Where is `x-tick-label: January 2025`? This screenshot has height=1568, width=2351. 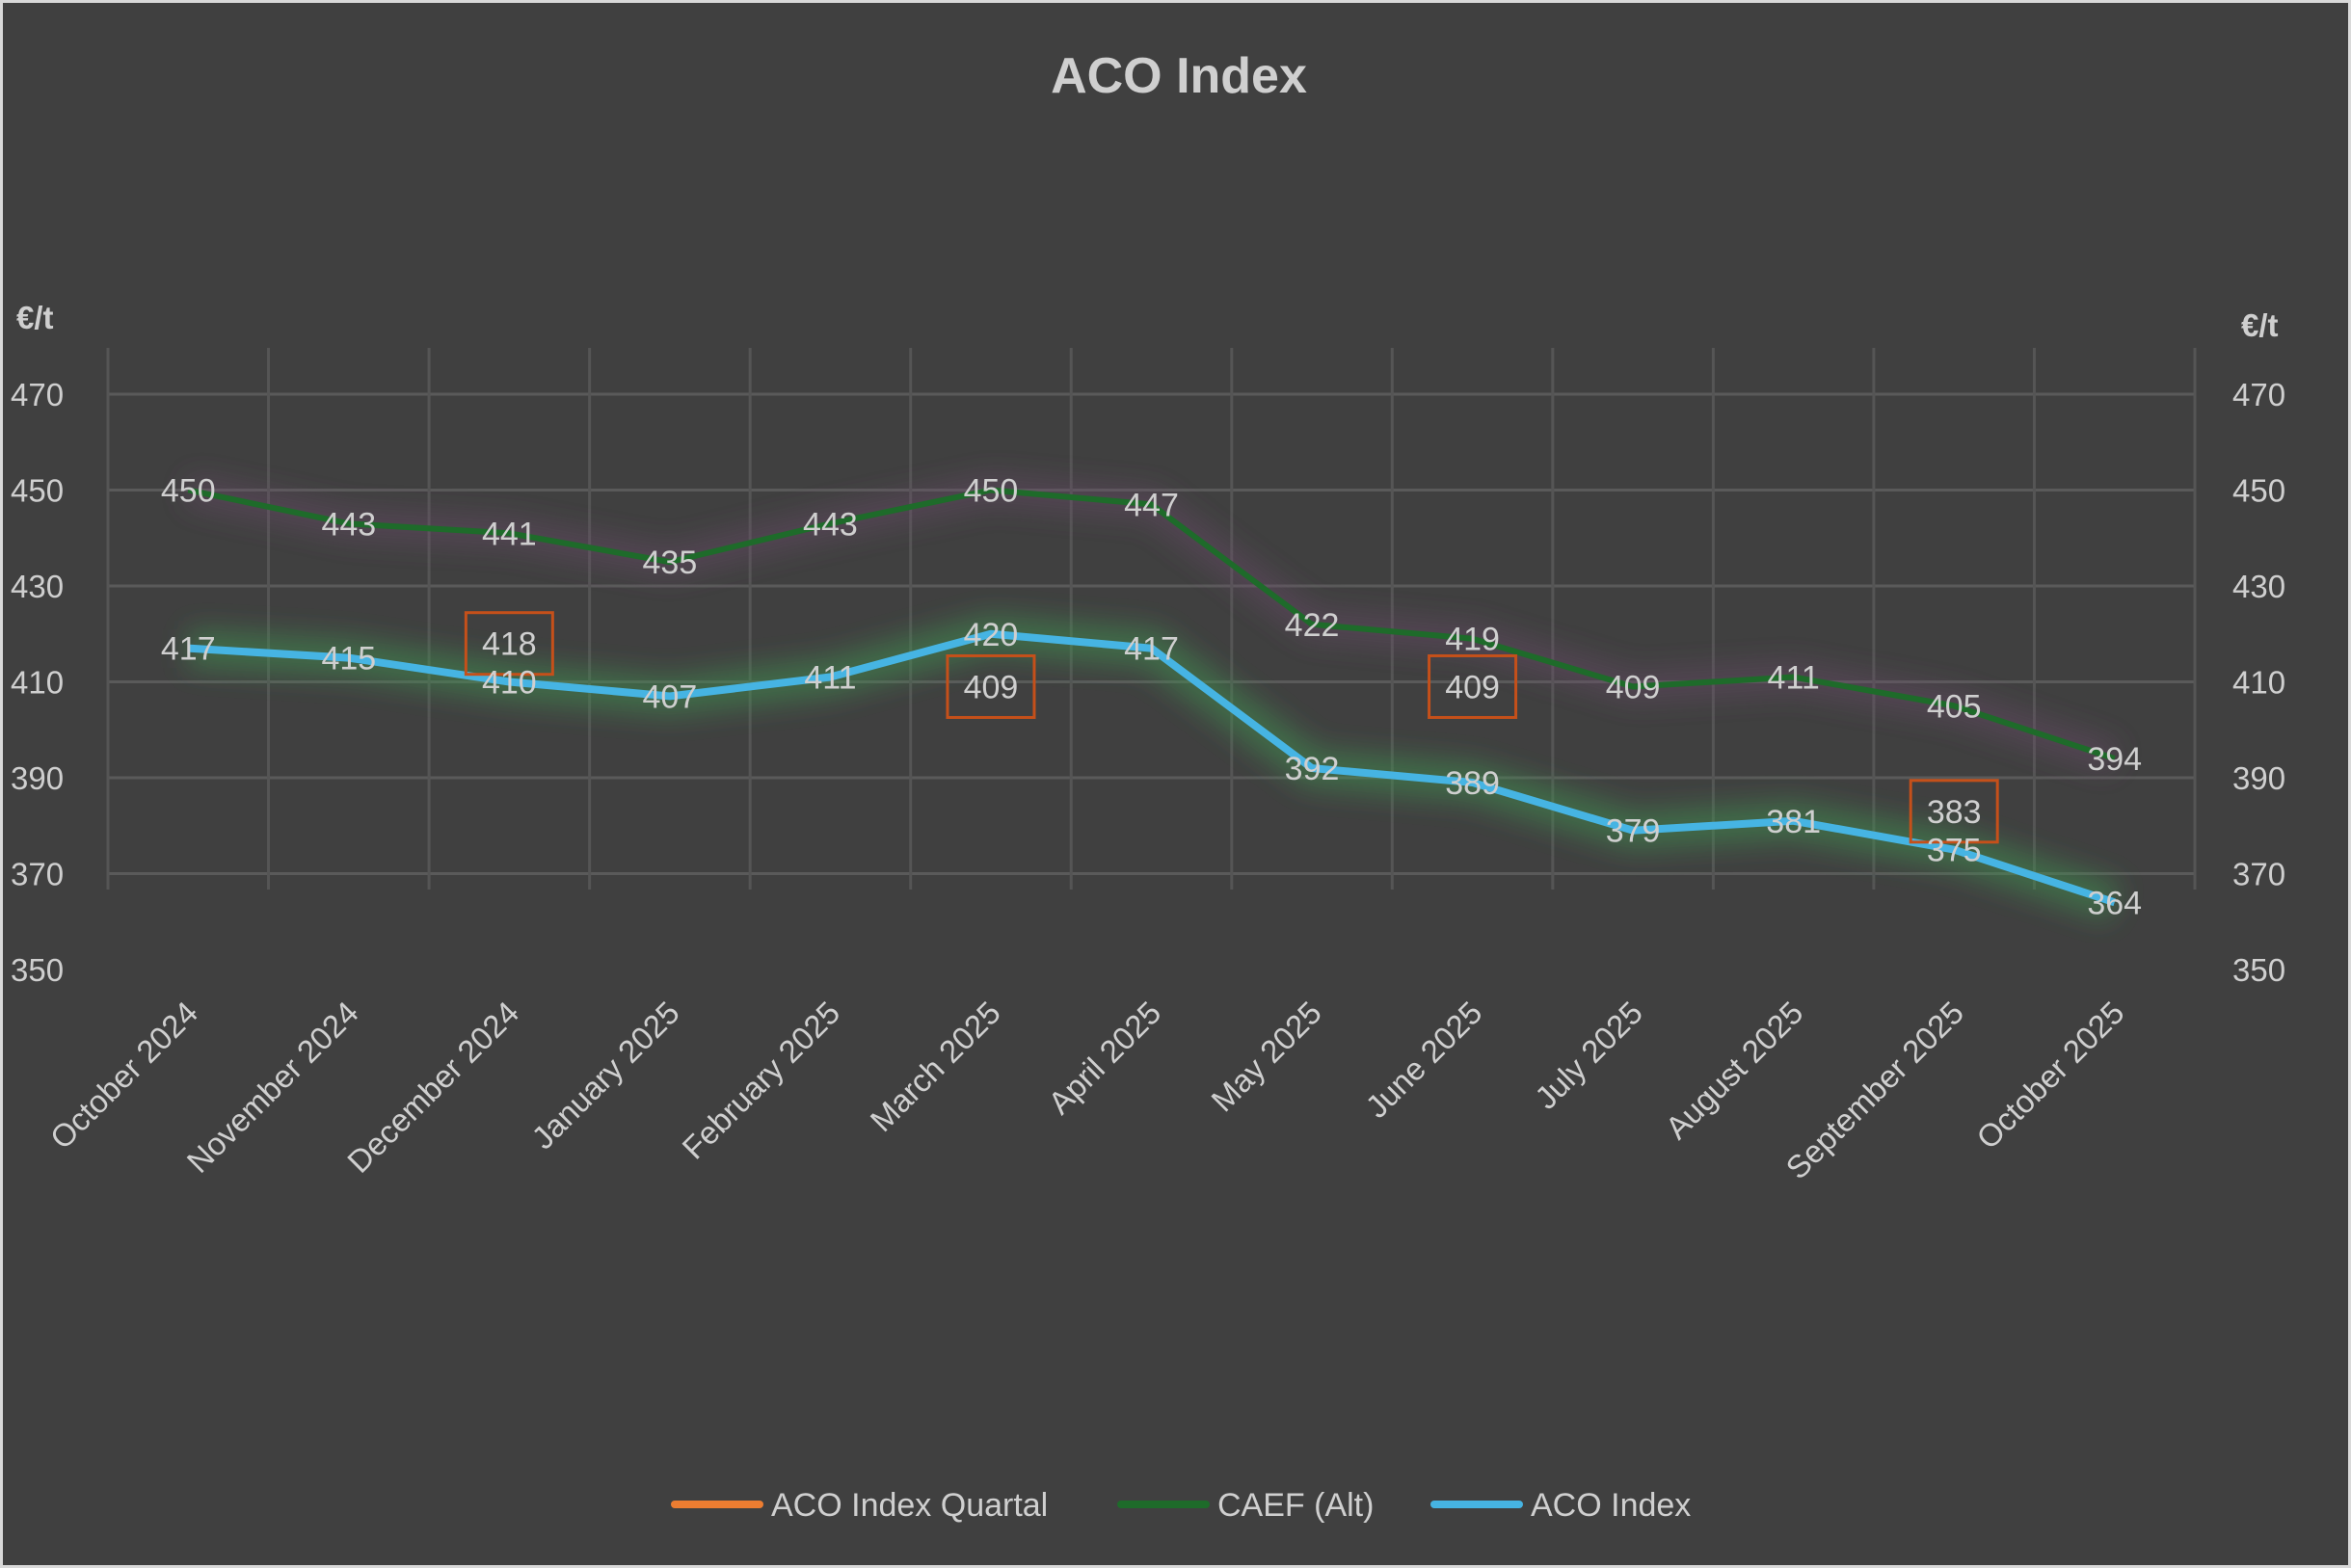
x-tick-label: January 2025 is located at coordinates (605, 1076).